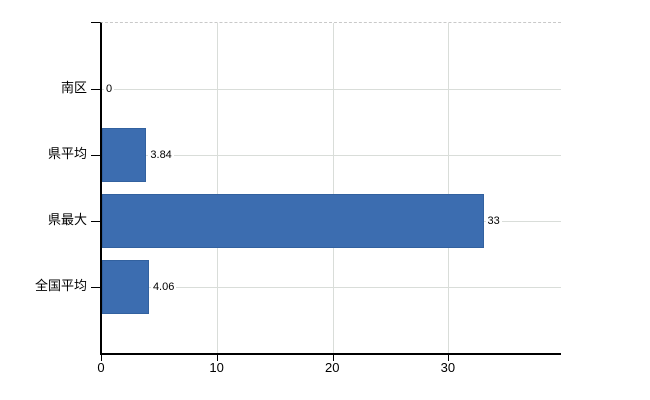 The image size is (650, 400). What do you see at coordinates (101, 367) in the screenshot?
I see `x-tick-label: 0` at bounding box center [101, 367].